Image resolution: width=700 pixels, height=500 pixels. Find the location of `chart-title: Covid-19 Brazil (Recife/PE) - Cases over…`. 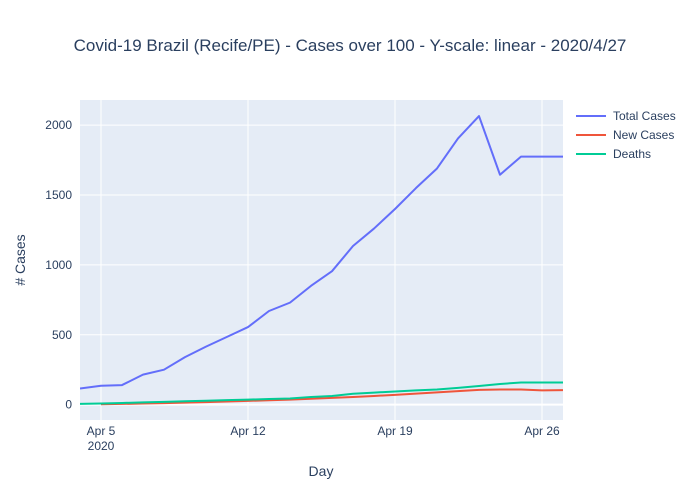

chart-title: Covid-19 Brazil (Recife/PE) - Cases over… is located at coordinates (350, 45).